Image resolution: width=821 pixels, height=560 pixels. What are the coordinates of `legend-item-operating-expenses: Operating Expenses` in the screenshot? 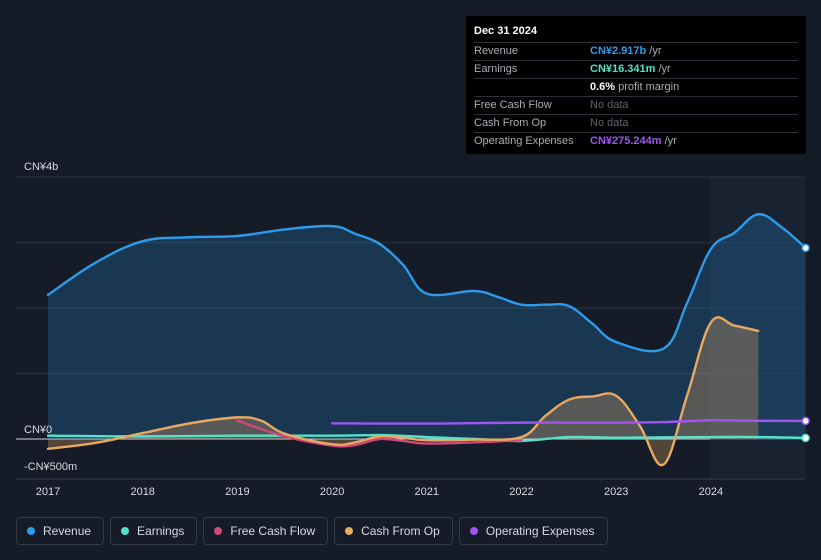 It's located at (533, 531).